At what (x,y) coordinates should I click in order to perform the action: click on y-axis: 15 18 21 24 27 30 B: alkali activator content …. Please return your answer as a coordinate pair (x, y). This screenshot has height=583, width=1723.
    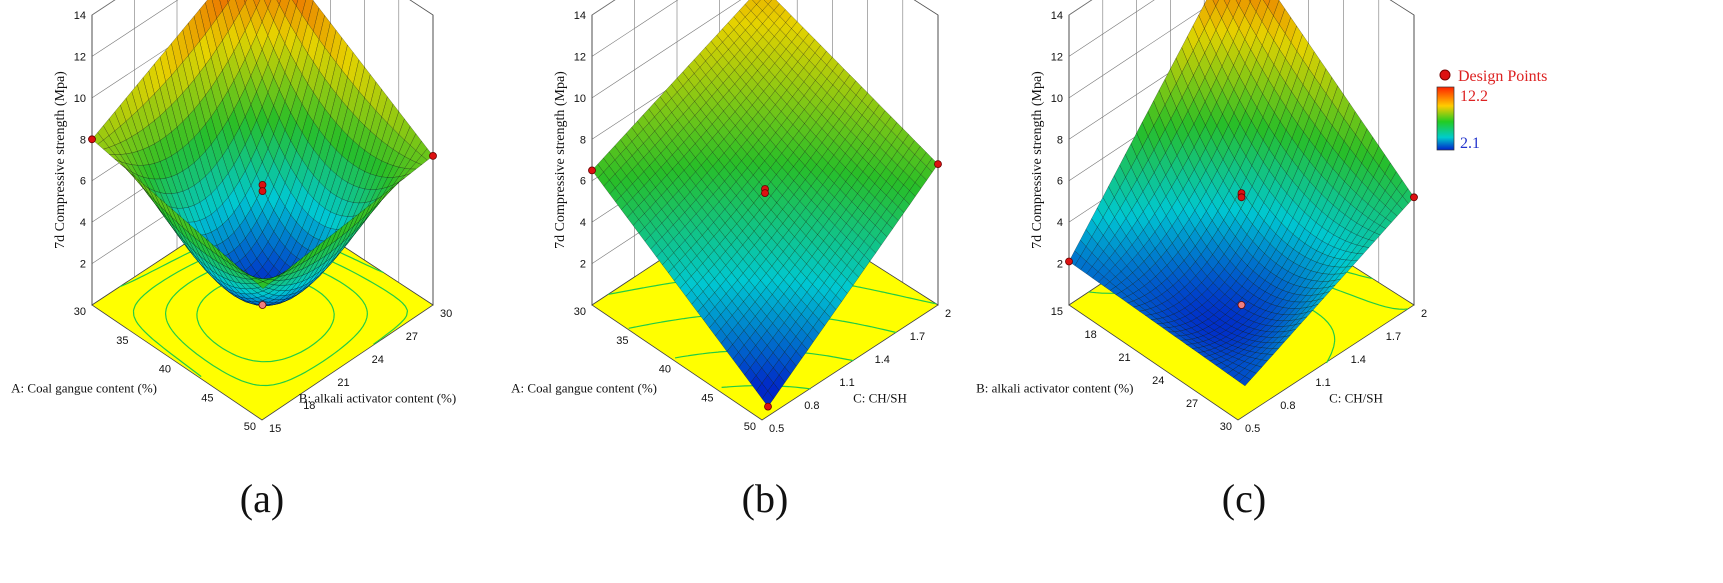
    Looking at the image, I should click on (362, 371).